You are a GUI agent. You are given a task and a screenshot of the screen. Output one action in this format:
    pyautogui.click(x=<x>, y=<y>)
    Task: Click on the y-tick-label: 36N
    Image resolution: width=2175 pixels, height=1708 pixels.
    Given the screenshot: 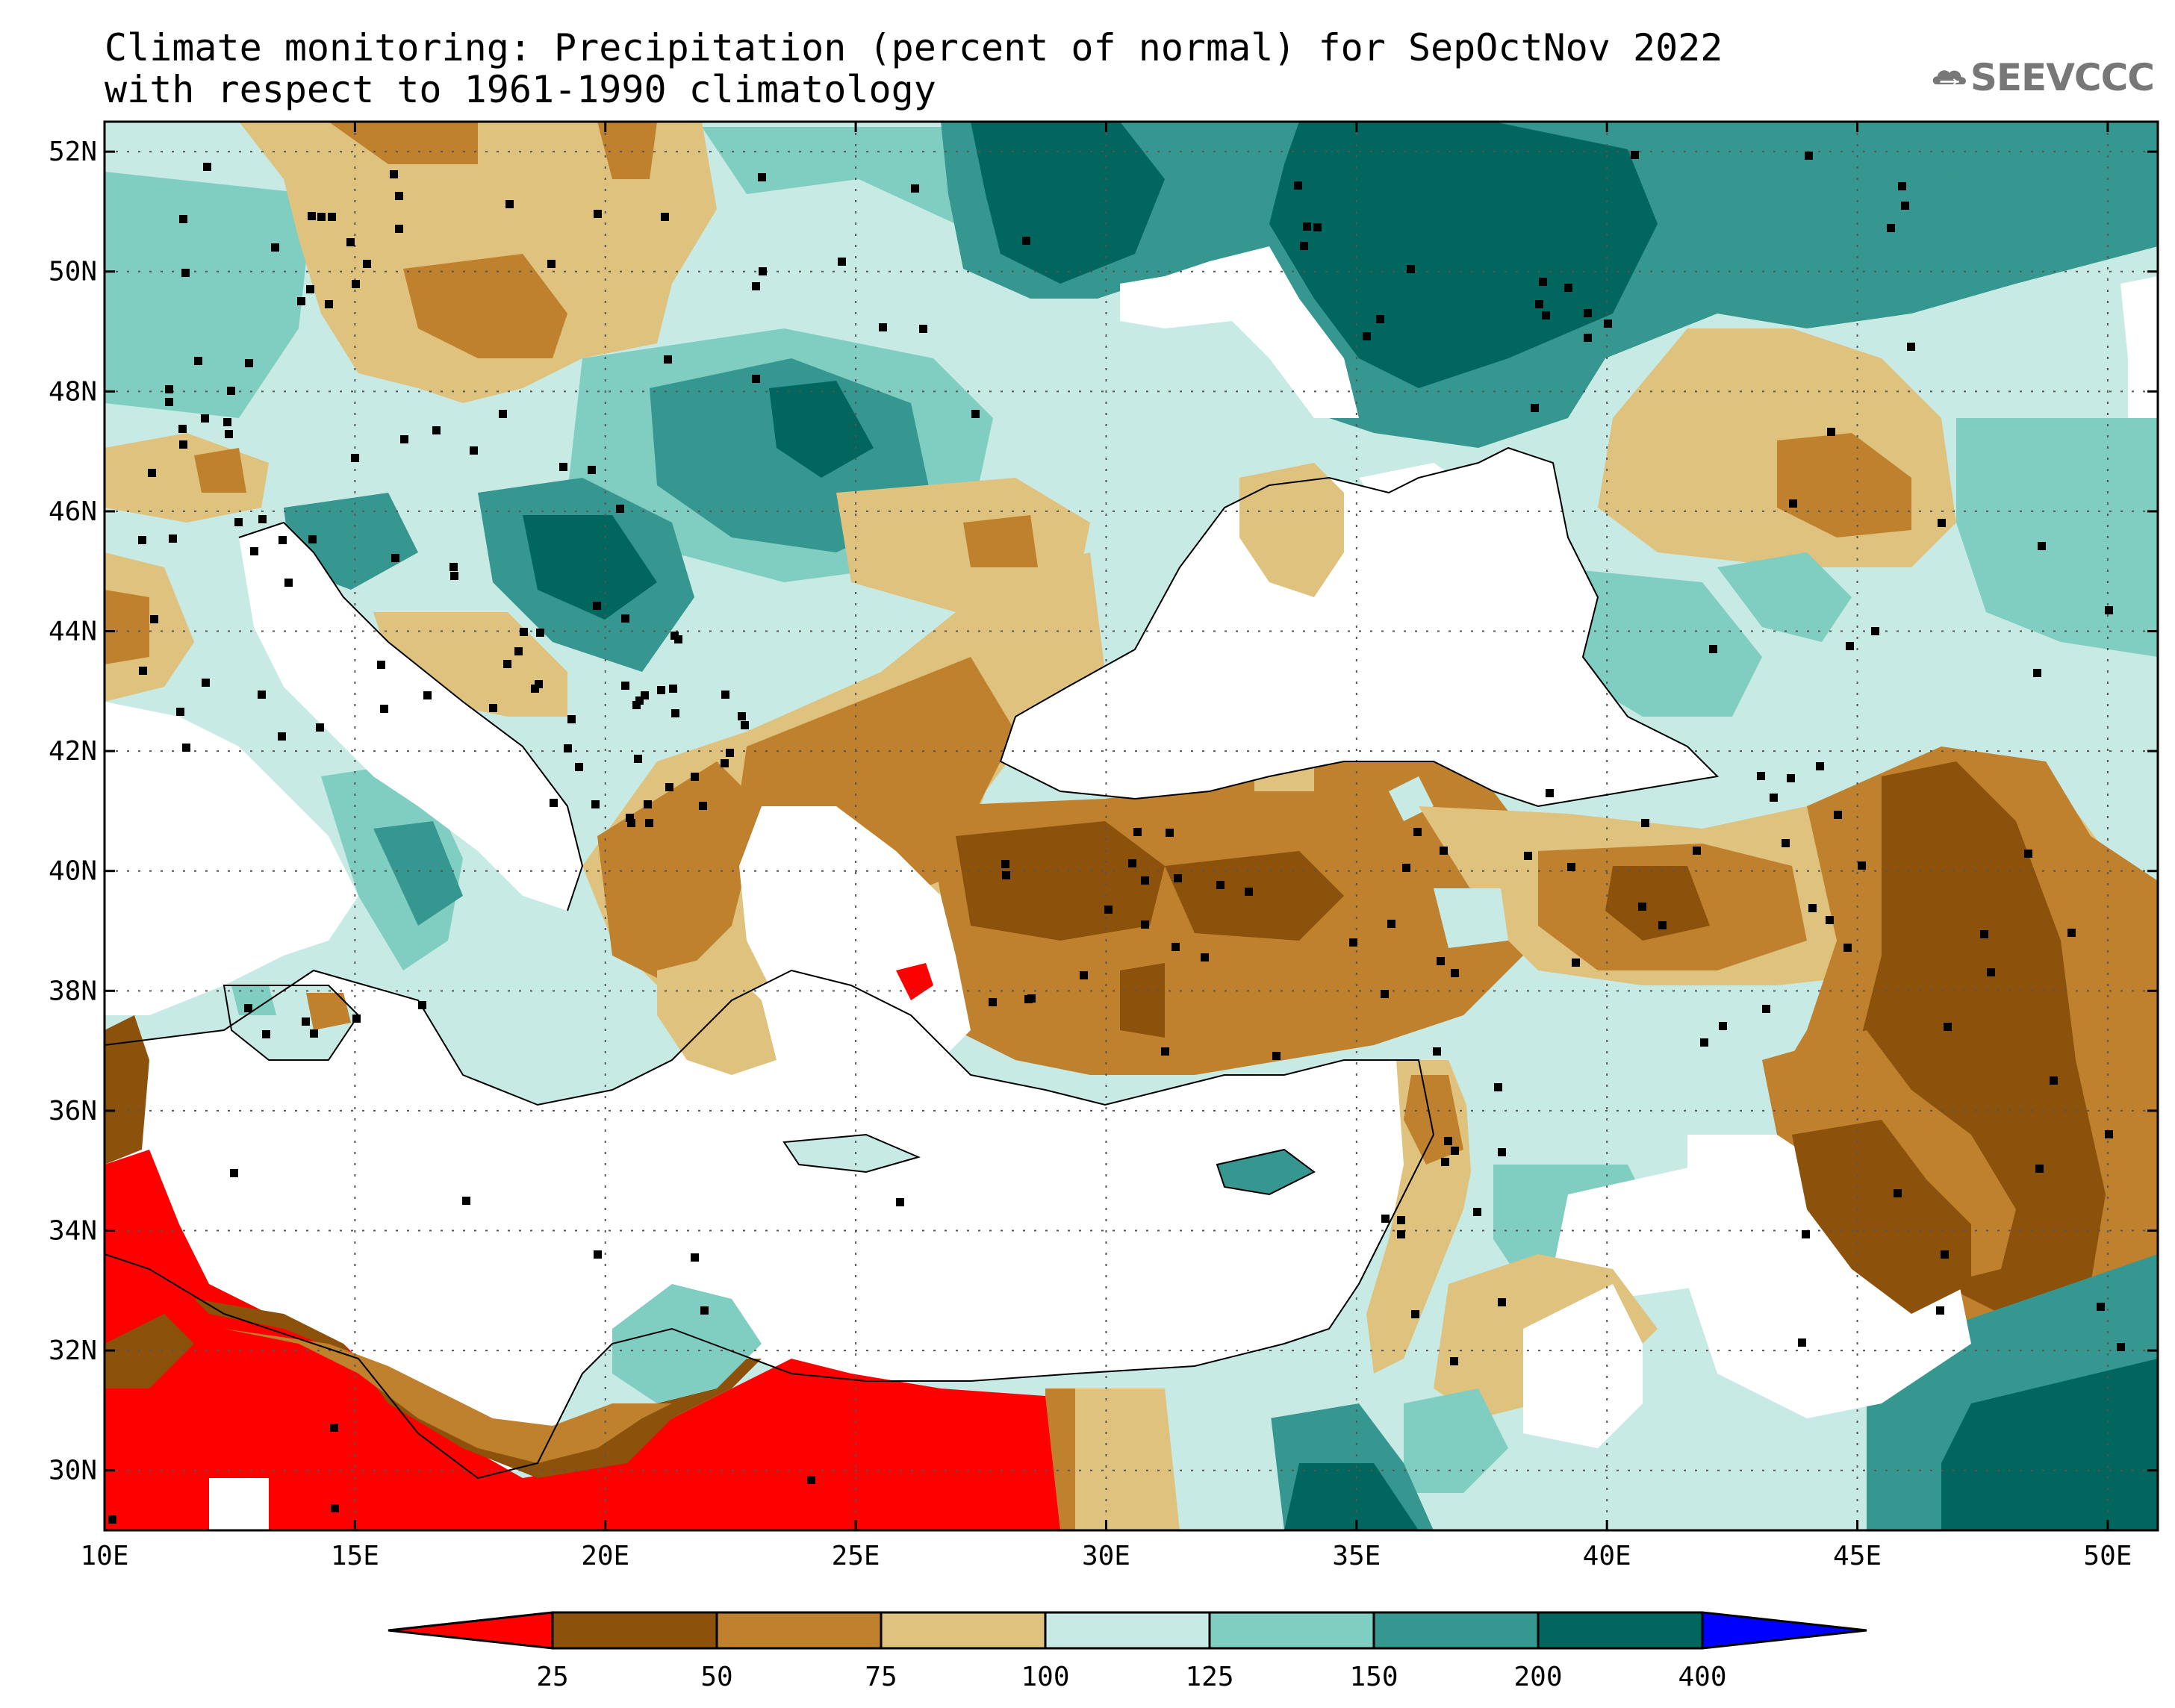 What is the action you would take?
    pyautogui.click(x=73, y=1111)
    